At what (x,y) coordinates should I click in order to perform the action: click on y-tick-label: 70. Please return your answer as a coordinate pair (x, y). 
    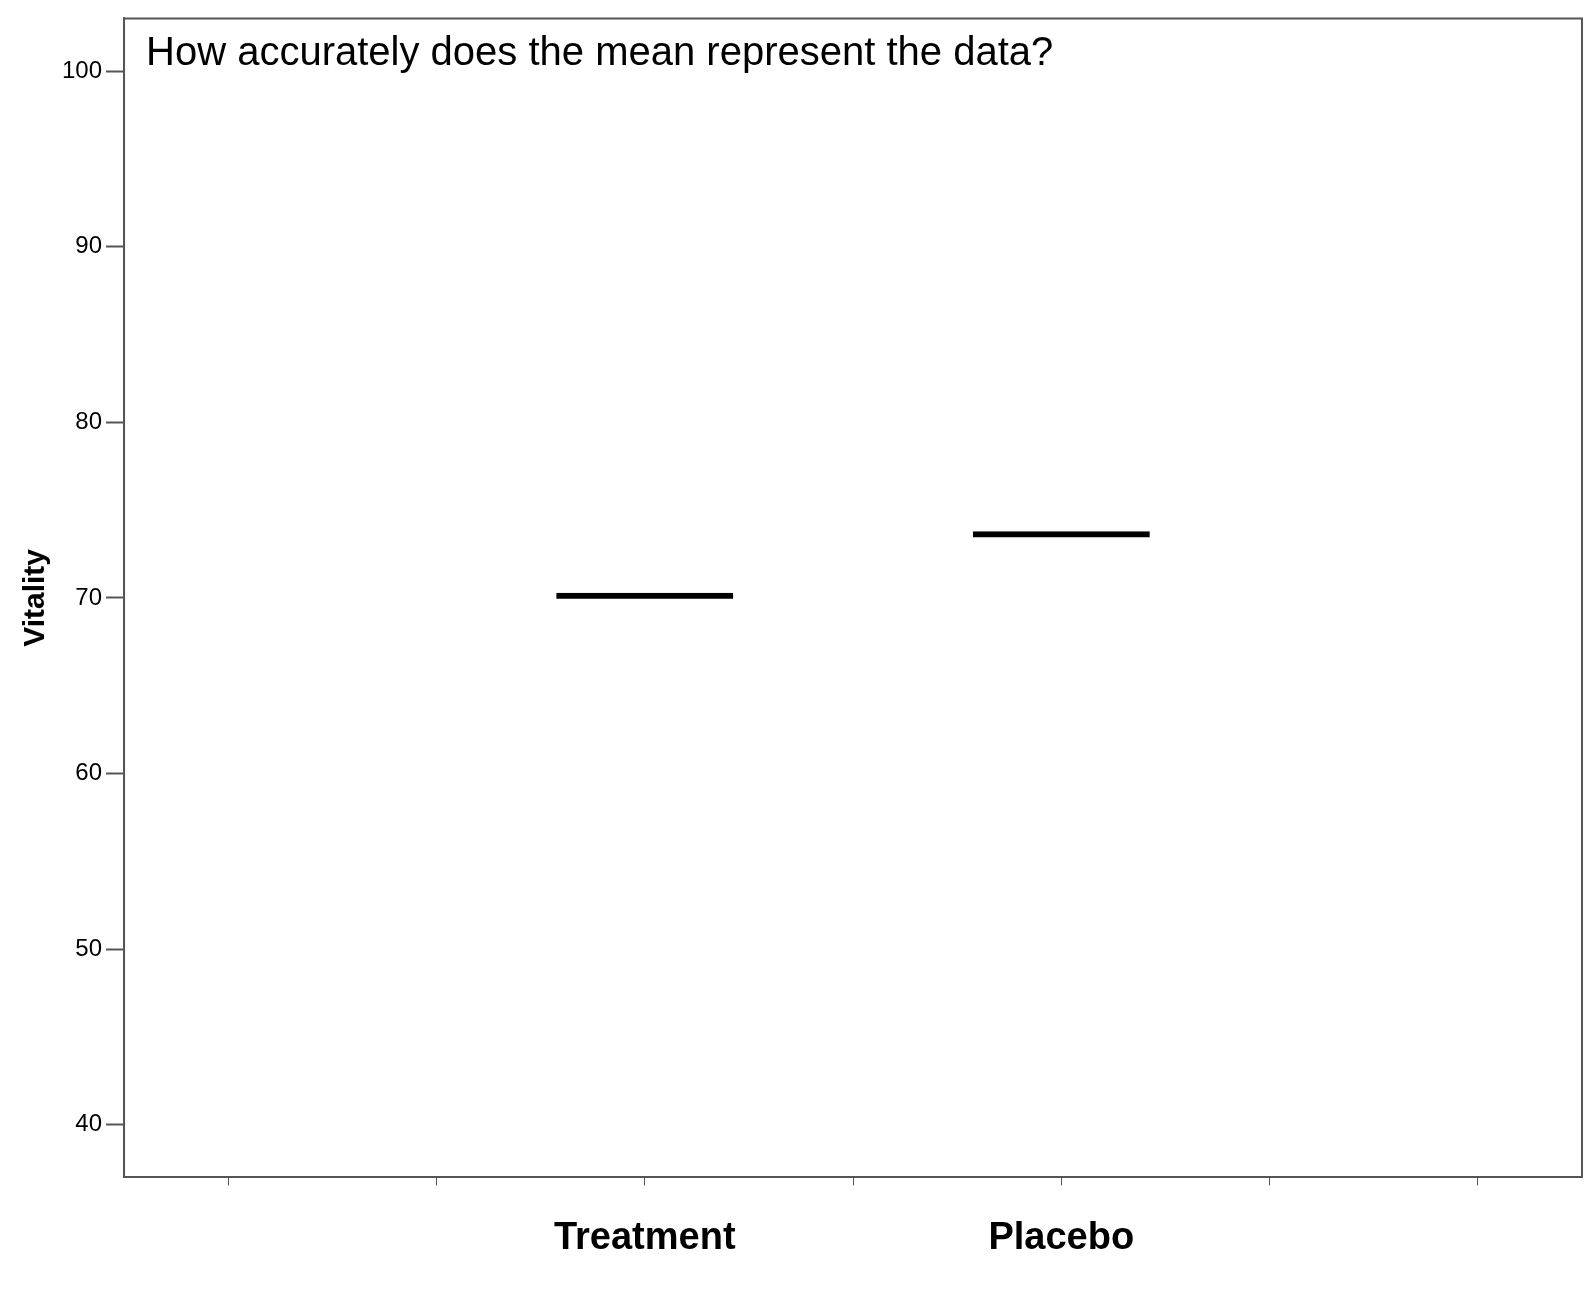
    Looking at the image, I should click on (89, 596).